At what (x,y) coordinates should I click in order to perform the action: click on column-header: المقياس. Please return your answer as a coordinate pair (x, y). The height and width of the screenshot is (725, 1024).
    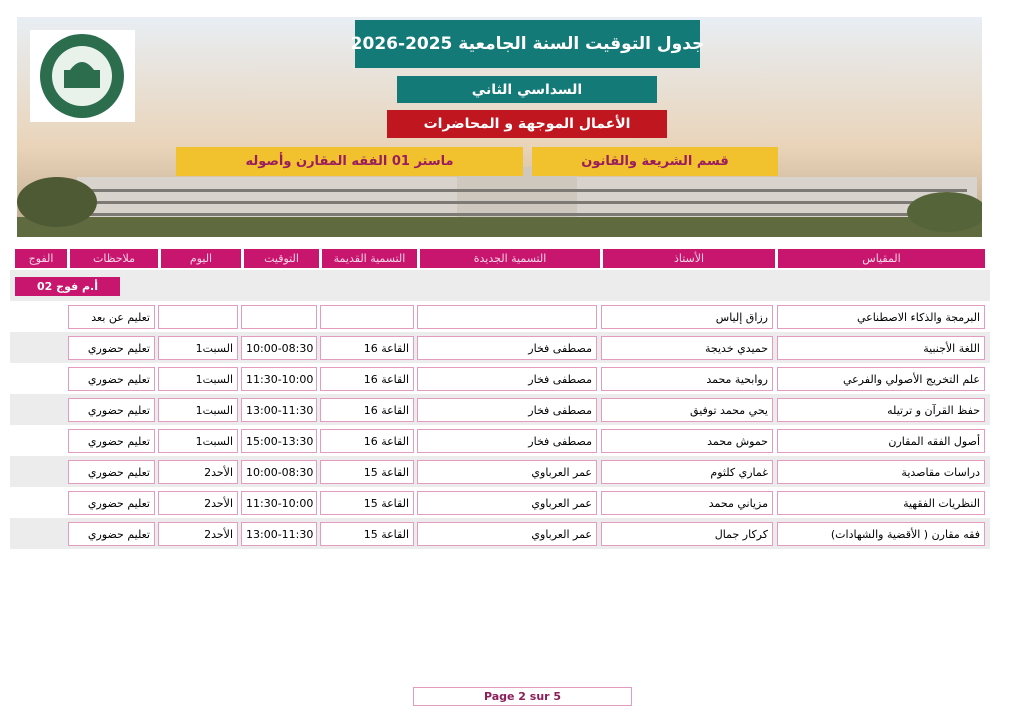
    Looking at the image, I should click on (881, 258).